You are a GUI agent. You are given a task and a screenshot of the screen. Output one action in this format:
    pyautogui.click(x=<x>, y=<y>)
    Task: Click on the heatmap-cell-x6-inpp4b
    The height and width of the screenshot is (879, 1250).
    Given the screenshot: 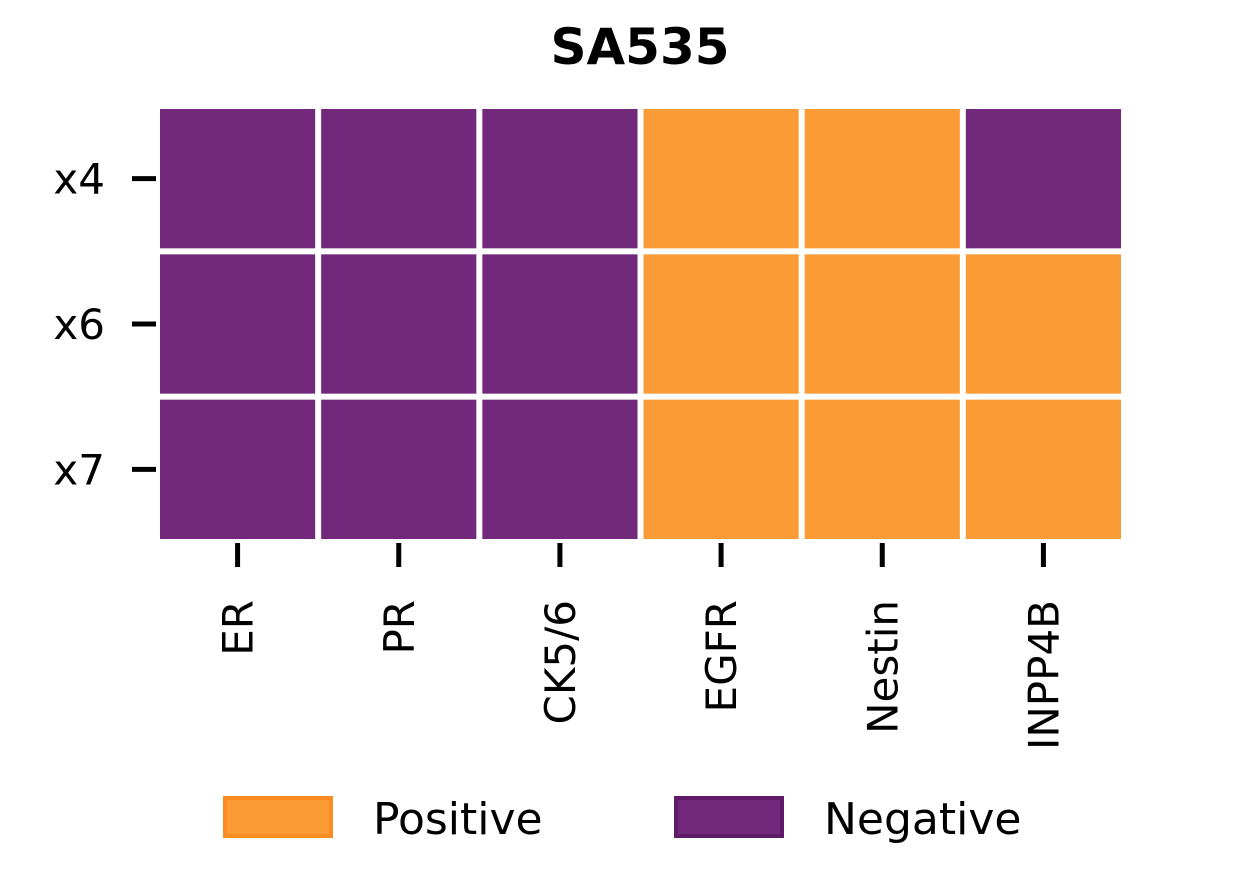 What is the action you would take?
    pyautogui.click(x=1043, y=324)
    